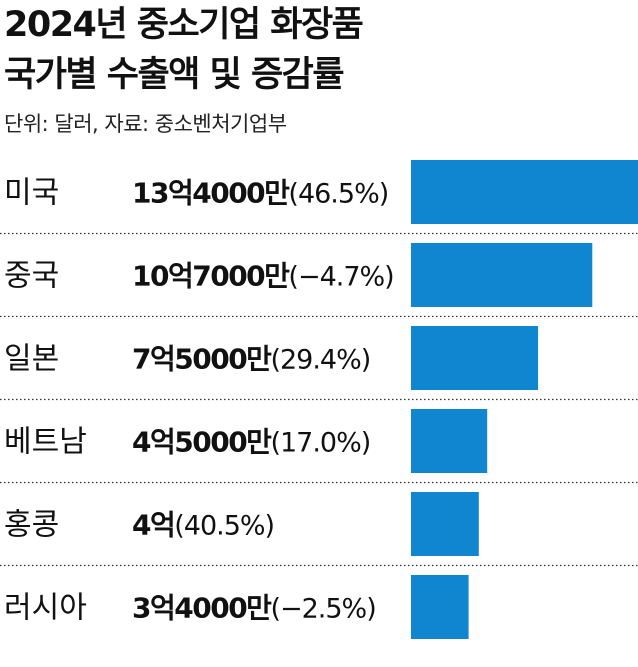  I want to click on value-label-1: 10억7000만(−4.7%), so click(263, 276).